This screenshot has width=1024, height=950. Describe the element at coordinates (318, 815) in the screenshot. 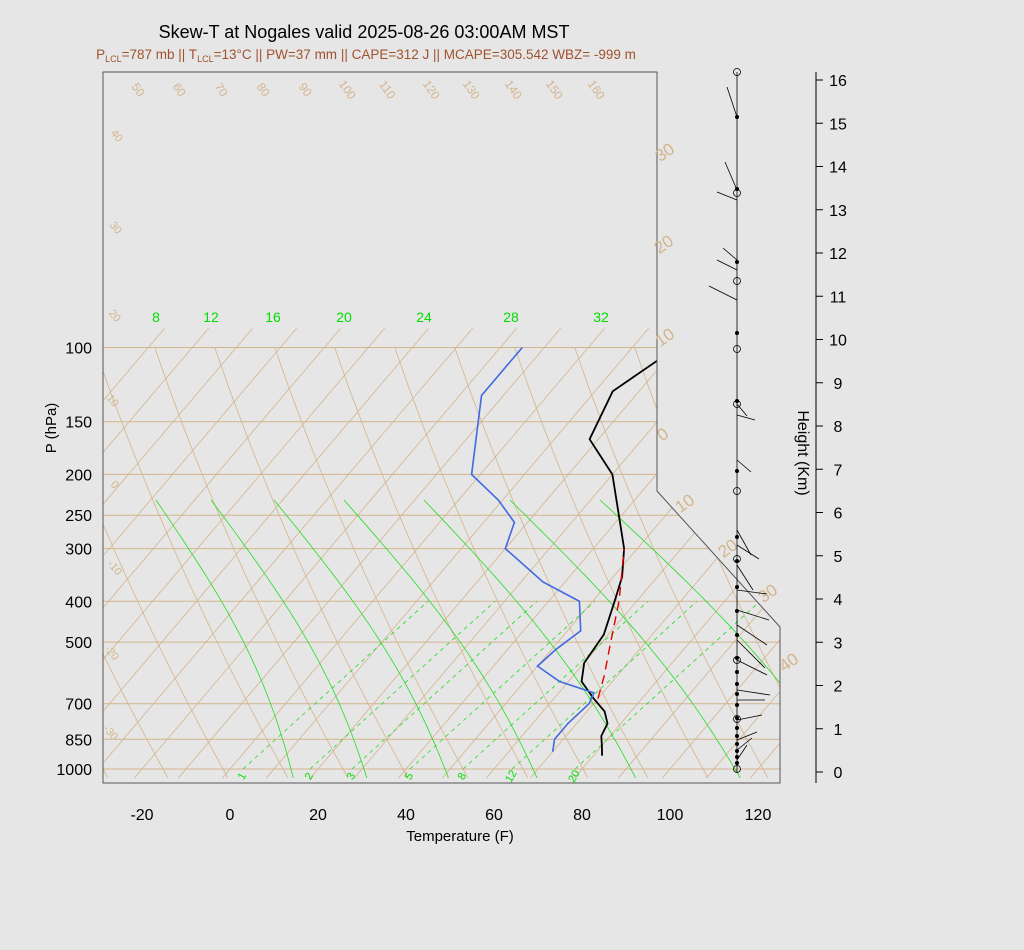

I see `temperature-tick-label: 20` at that location.